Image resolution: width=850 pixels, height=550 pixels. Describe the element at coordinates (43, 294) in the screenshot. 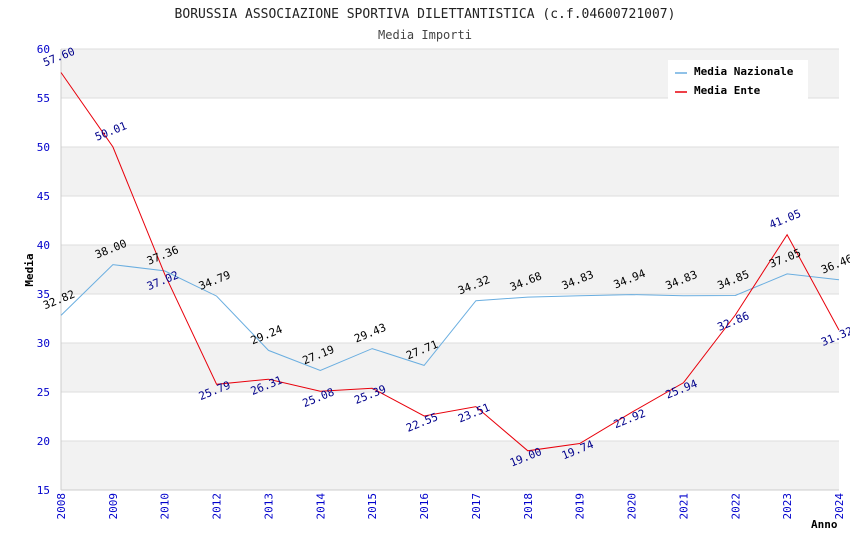

I see `y-tick-label: 35` at that location.